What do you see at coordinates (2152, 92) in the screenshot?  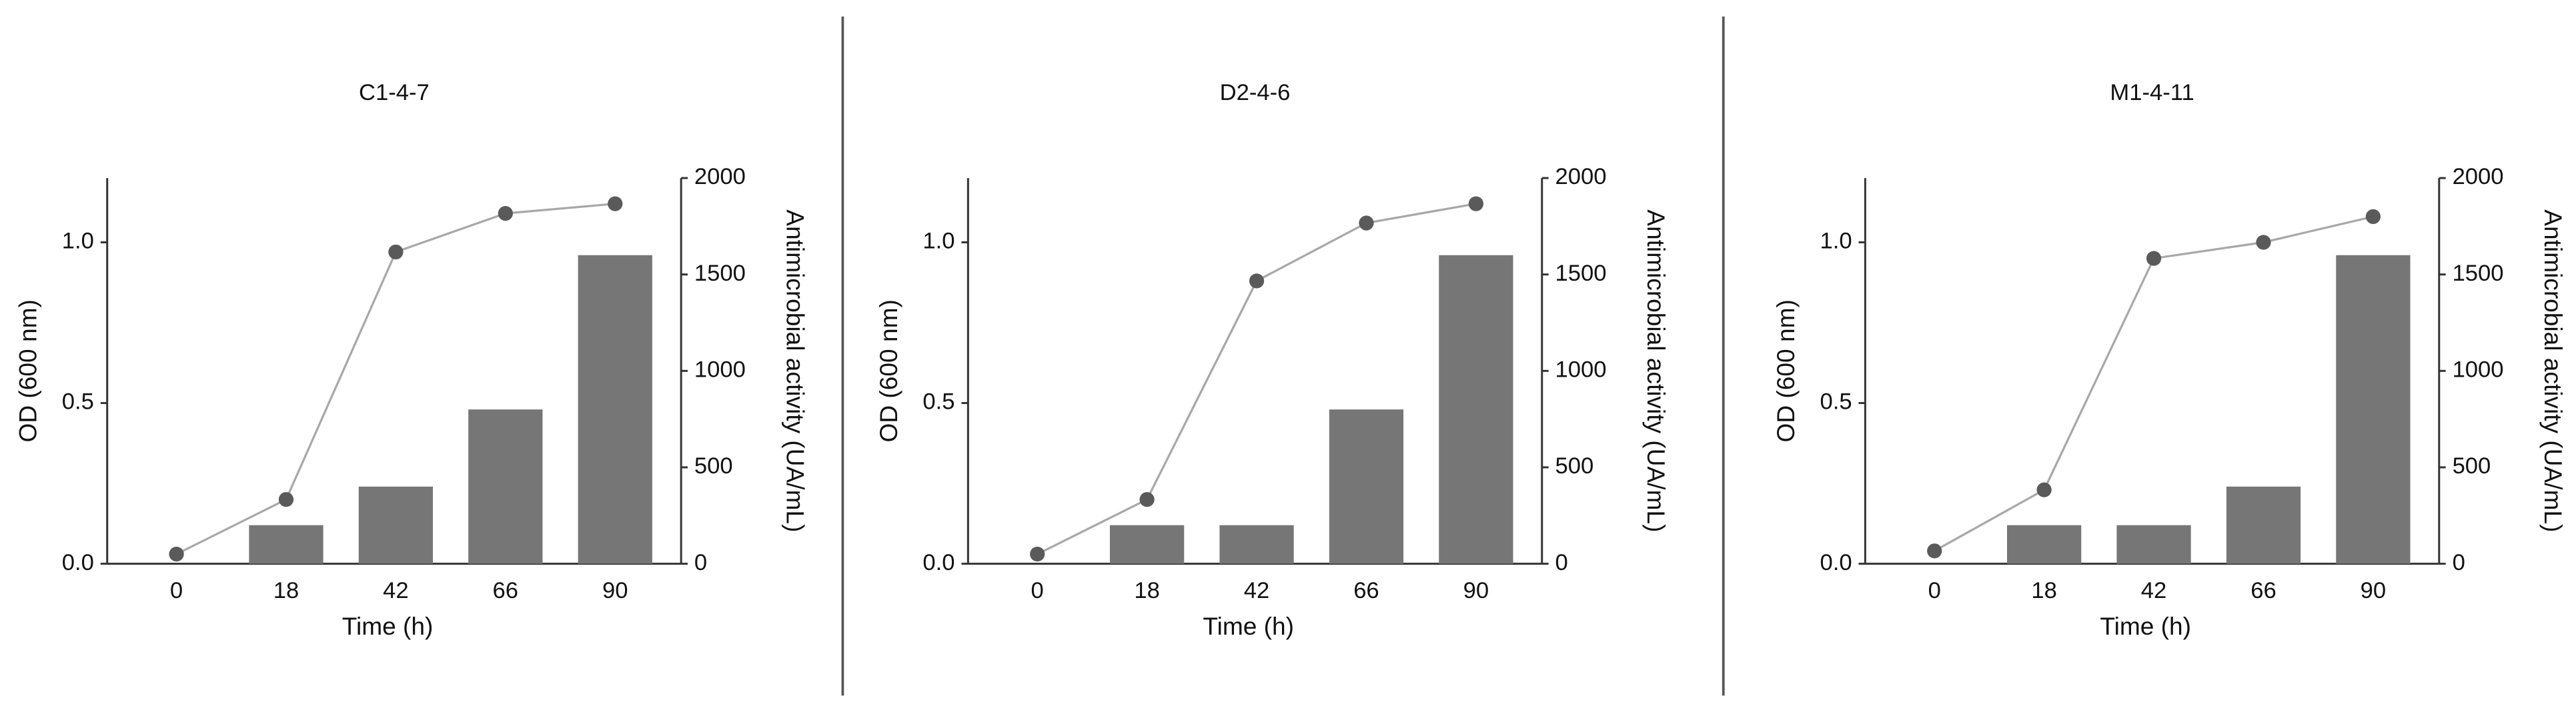 I see `chart-title: M1-4-11` at bounding box center [2152, 92].